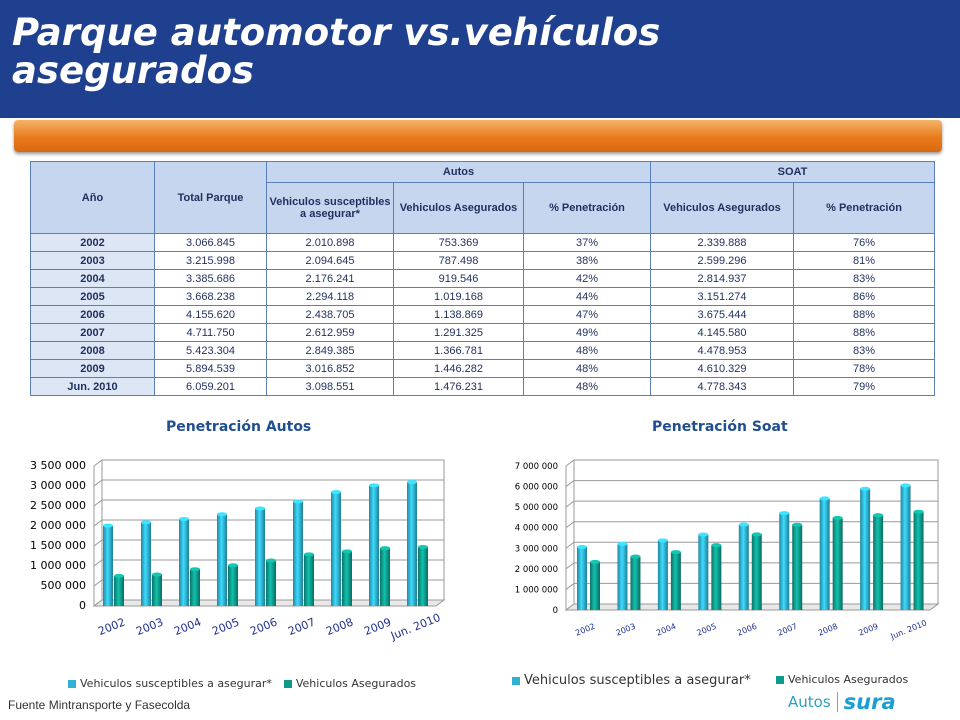 This screenshot has height=720, width=960. What do you see at coordinates (536, 590) in the screenshot?
I see `y-tick-label: 1 000 000` at bounding box center [536, 590].